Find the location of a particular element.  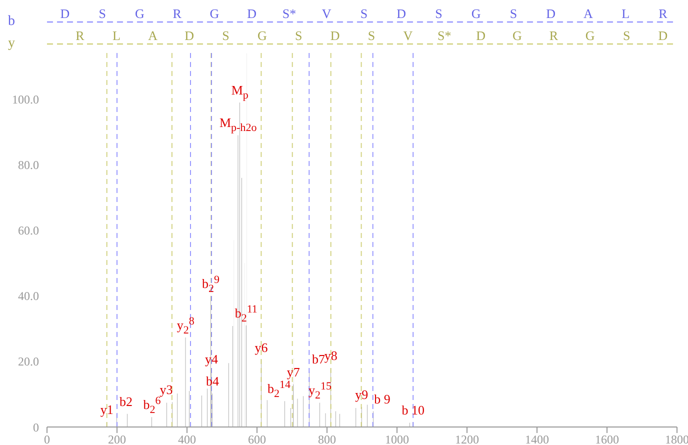

y-tick-label: 100.0 is located at coordinates (25, 99).